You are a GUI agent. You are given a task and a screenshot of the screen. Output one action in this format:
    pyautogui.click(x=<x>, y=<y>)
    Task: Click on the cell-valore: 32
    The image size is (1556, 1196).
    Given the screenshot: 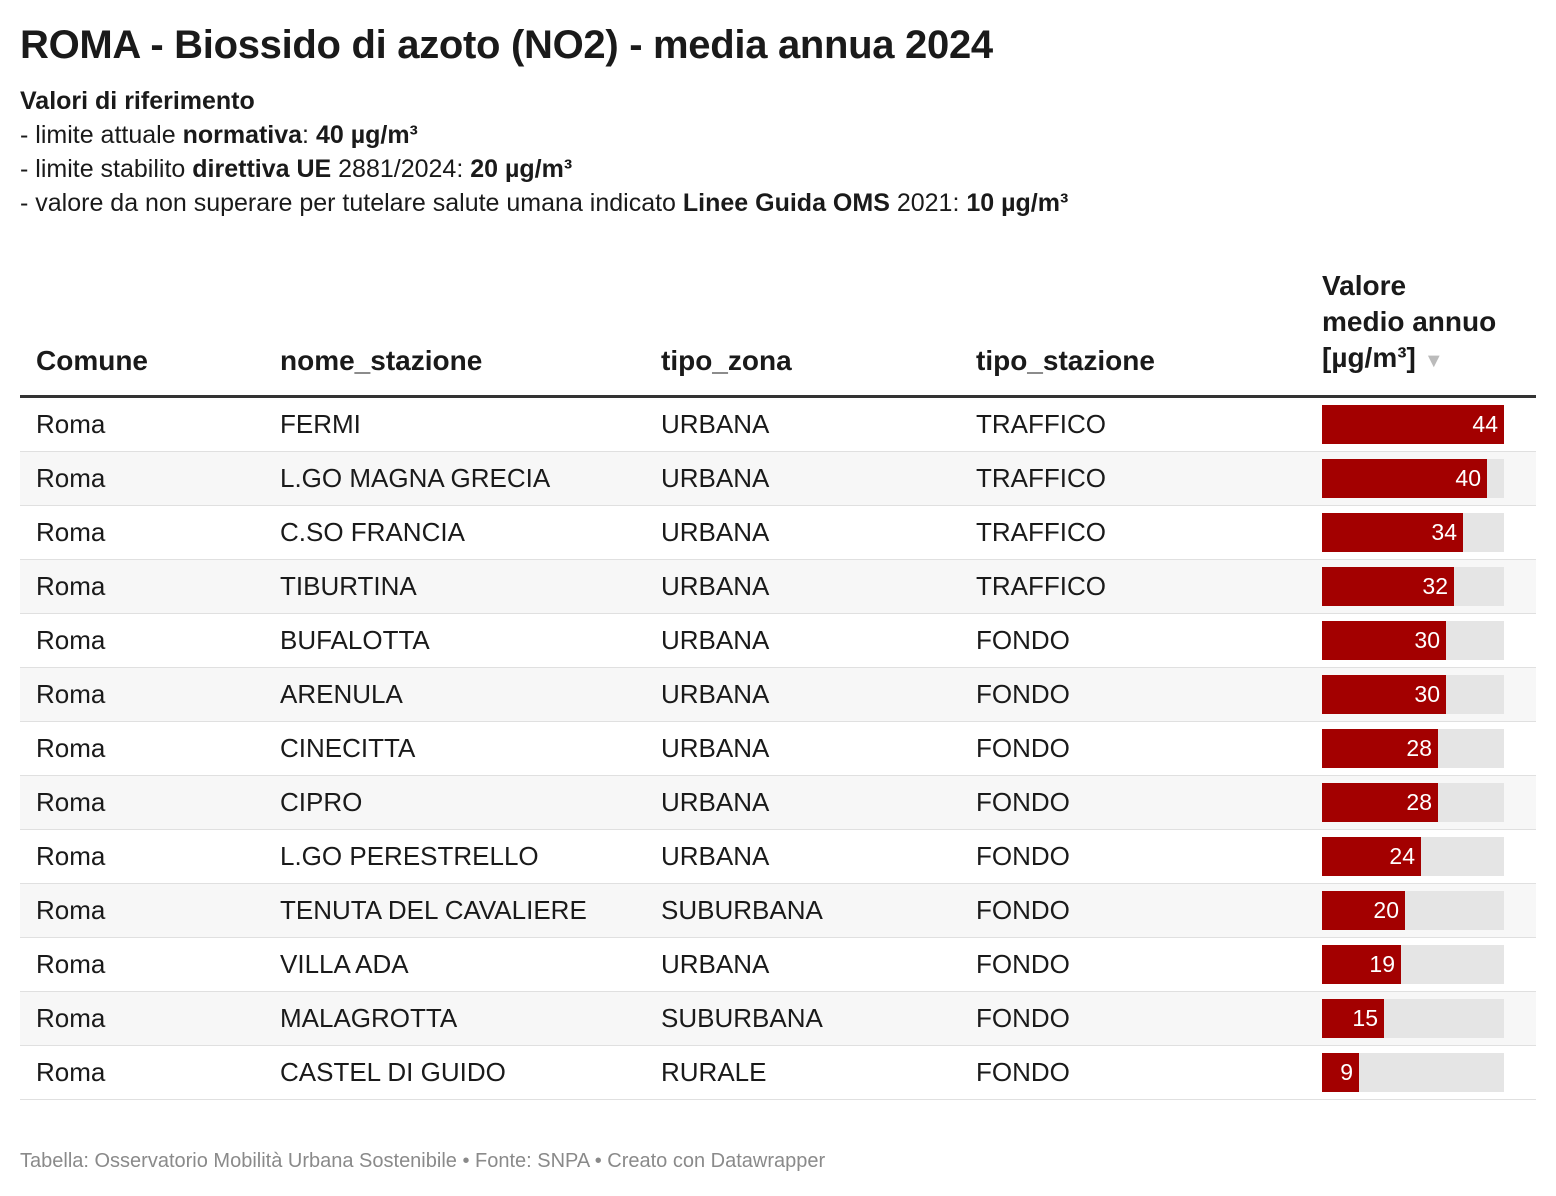 What is the action you would take?
    pyautogui.click(x=1429, y=586)
    